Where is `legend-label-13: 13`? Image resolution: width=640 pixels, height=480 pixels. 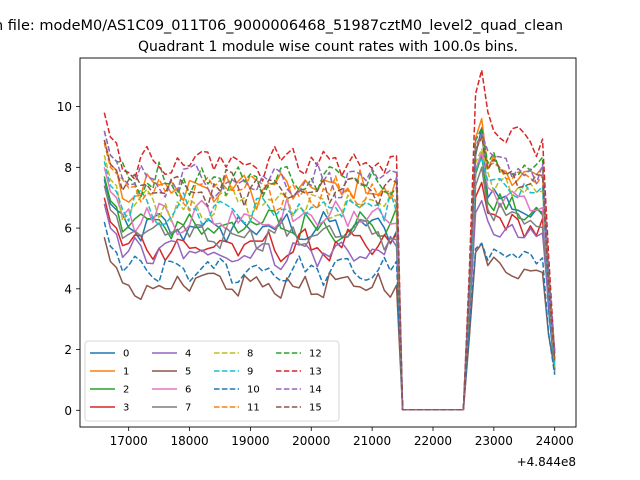 legend-label-13: 13 is located at coordinates (315, 372).